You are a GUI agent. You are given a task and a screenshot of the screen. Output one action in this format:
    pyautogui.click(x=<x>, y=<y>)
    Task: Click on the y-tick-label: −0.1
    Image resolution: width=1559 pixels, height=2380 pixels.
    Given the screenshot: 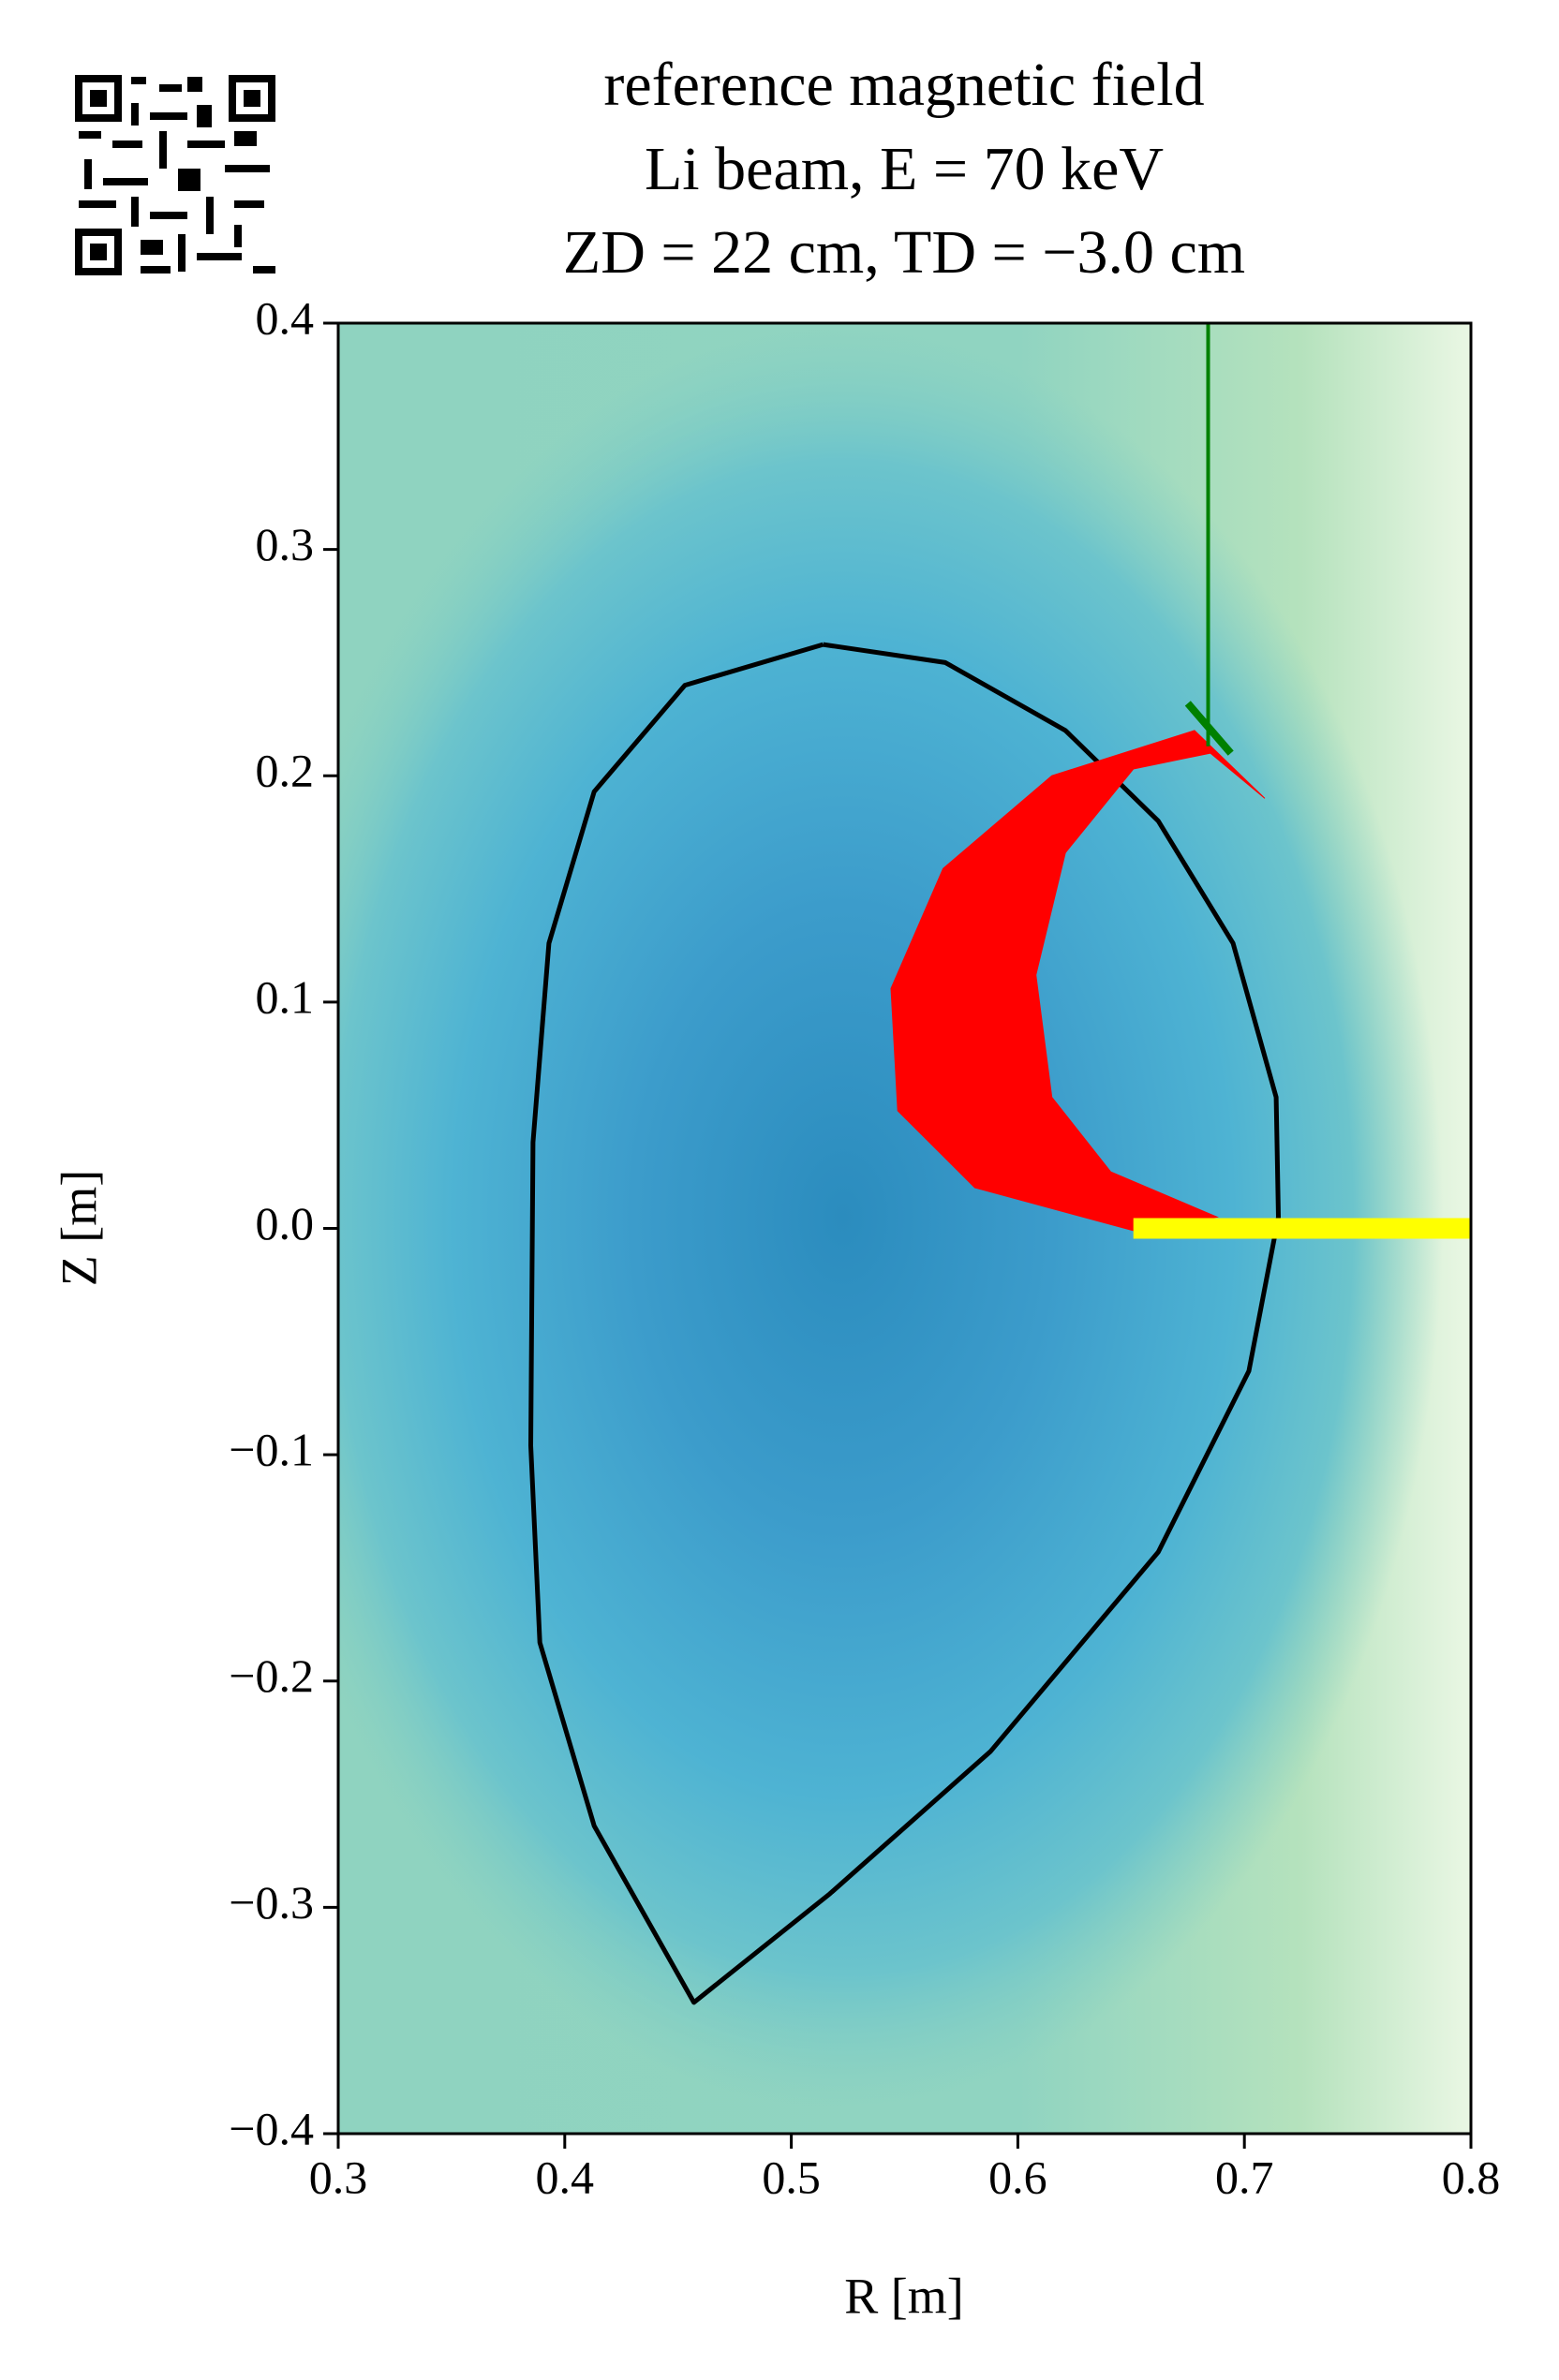 What is the action you would take?
    pyautogui.click(x=271, y=1450)
    